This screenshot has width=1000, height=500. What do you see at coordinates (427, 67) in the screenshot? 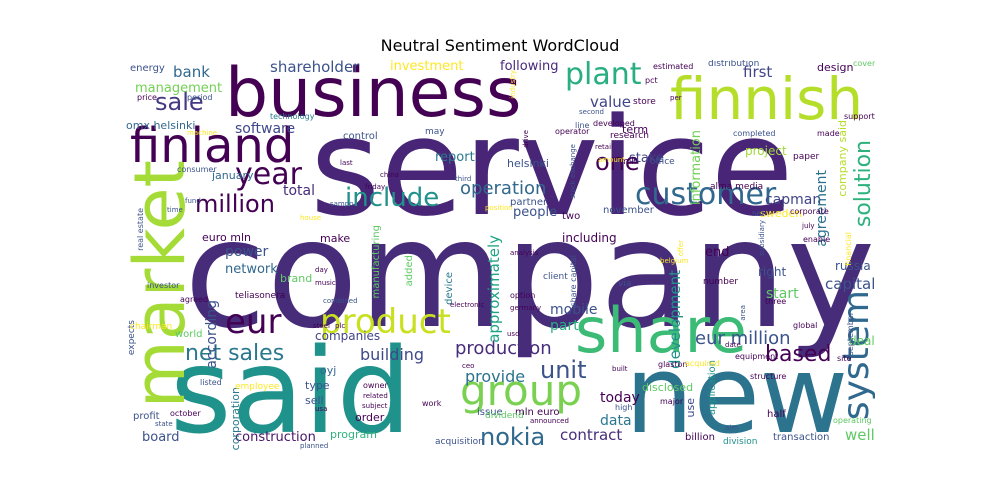
I see `cloud-word: investment` at bounding box center [427, 67].